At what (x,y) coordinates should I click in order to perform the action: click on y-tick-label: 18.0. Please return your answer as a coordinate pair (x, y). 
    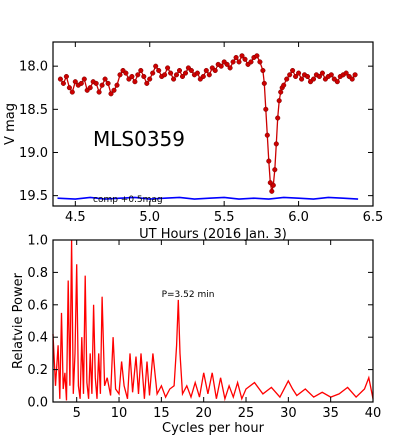
    Looking at the image, I should click on (33, 67).